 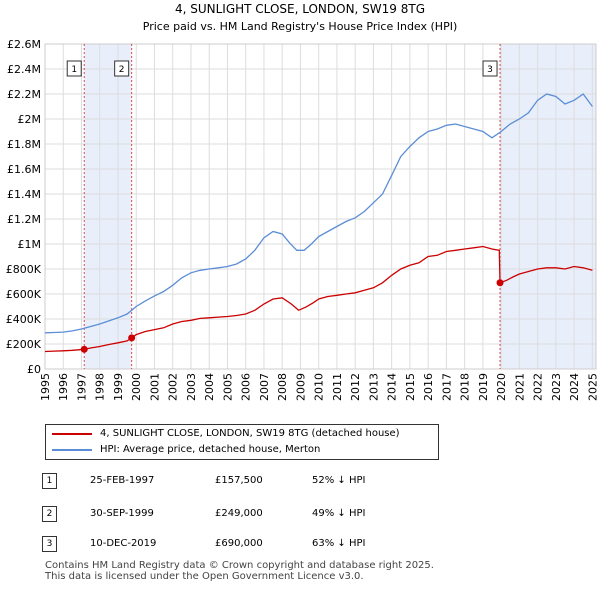 I want to click on y-tick-label: £2.2M, so click(x=24, y=94).